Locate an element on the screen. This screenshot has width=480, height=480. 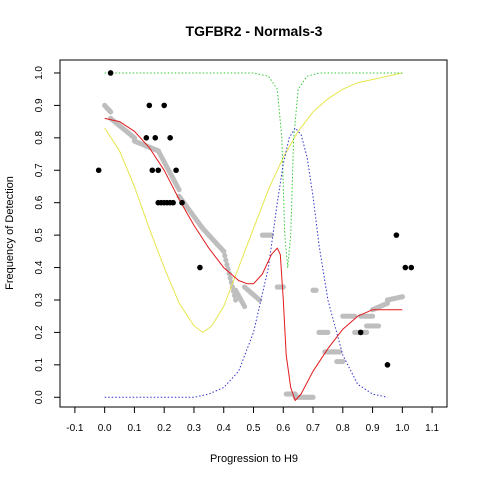
y-tick-label: 0.2 is located at coordinates (39, 332).